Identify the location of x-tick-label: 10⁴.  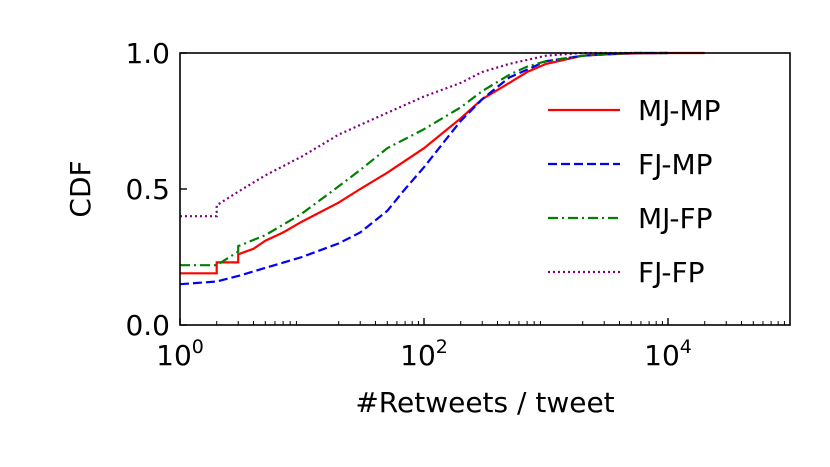
(668, 354).